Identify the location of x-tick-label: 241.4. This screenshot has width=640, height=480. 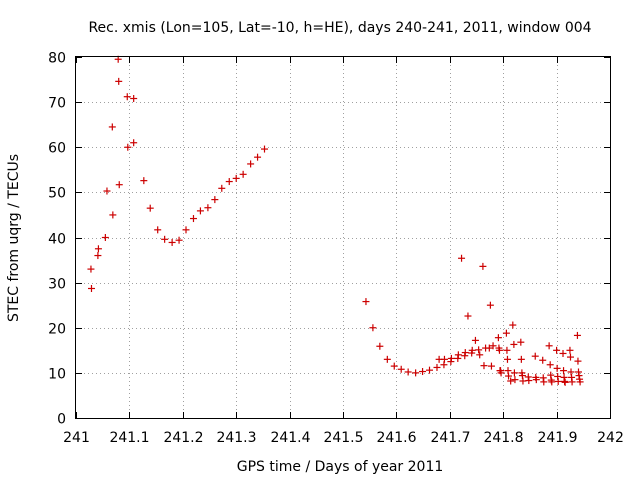
(290, 438).